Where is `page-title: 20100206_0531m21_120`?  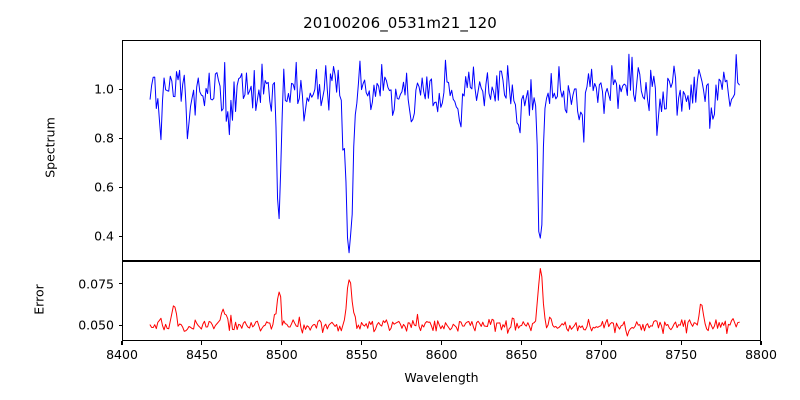
page-title: 20100206_0531m21_120 is located at coordinates (400, 23).